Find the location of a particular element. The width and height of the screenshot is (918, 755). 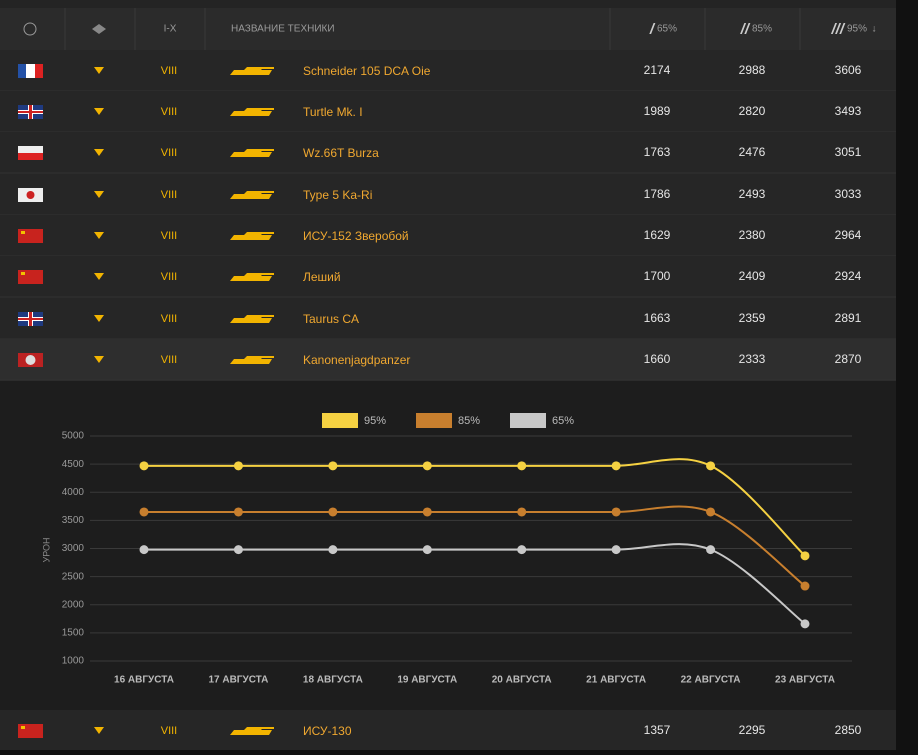

x-tick-label: 20 АВГУСТА is located at coordinates (522, 680).